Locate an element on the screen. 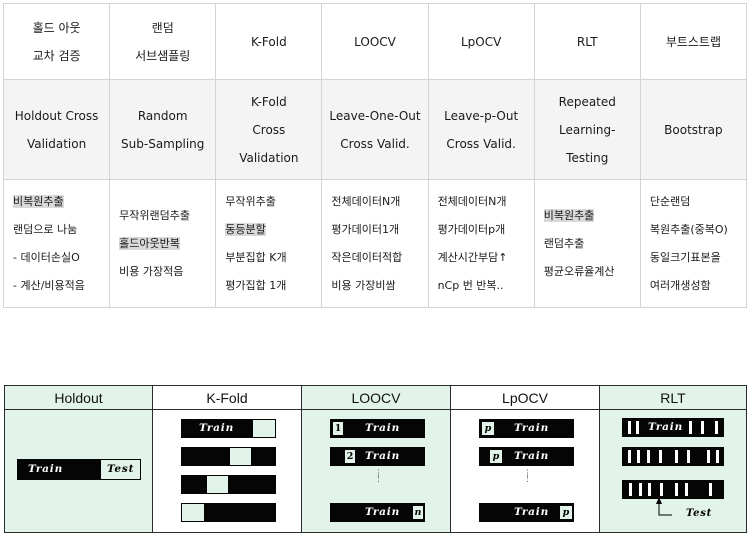 The image size is (751, 536). feature-line: 무작위랜덤추출 is located at coordinates (154, 215).